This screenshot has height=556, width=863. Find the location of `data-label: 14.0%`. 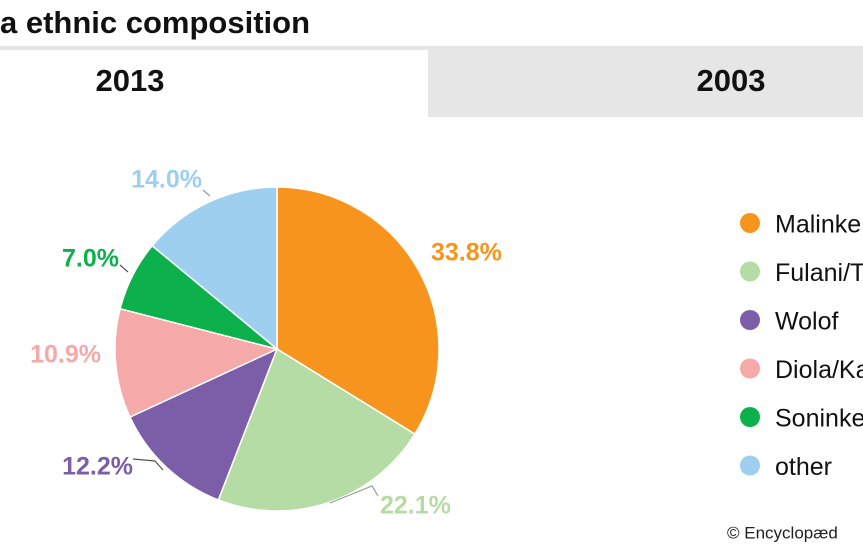

data-label: 14.0% is located at coordinates (166, 180).